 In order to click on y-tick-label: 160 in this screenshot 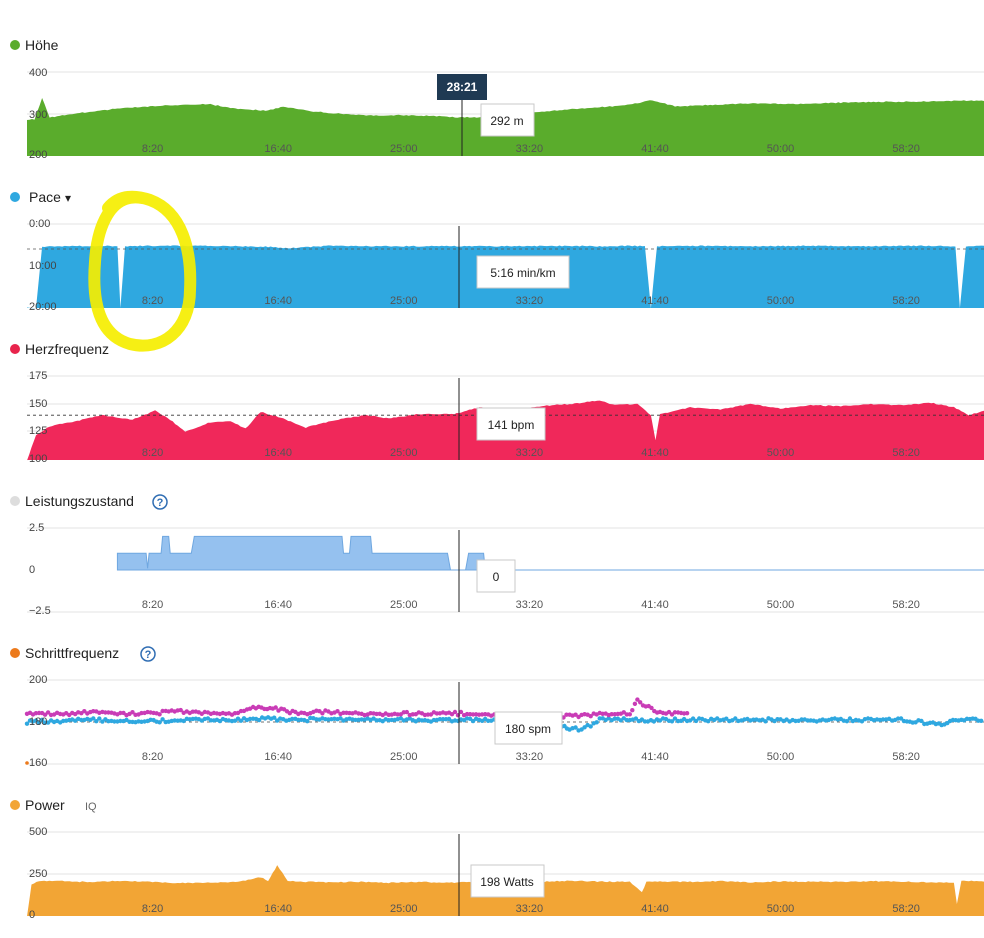, I will do `click(38, 763)`.